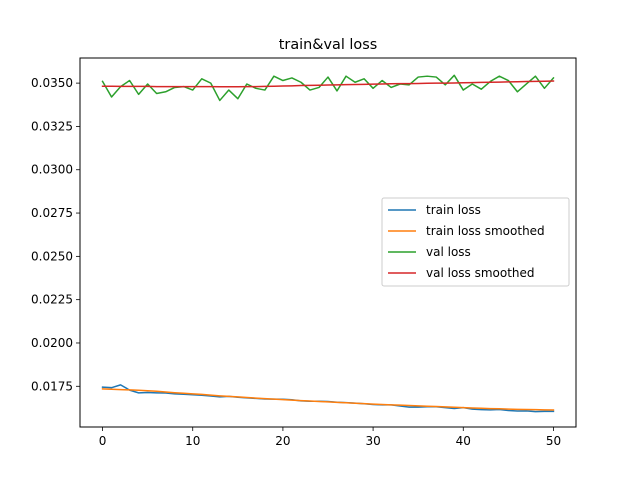 This screenshot has width=640, height=480. Describe the element at coordinates (192, 441) in the screenshot. I see `x-tick-label: 10` at that location.